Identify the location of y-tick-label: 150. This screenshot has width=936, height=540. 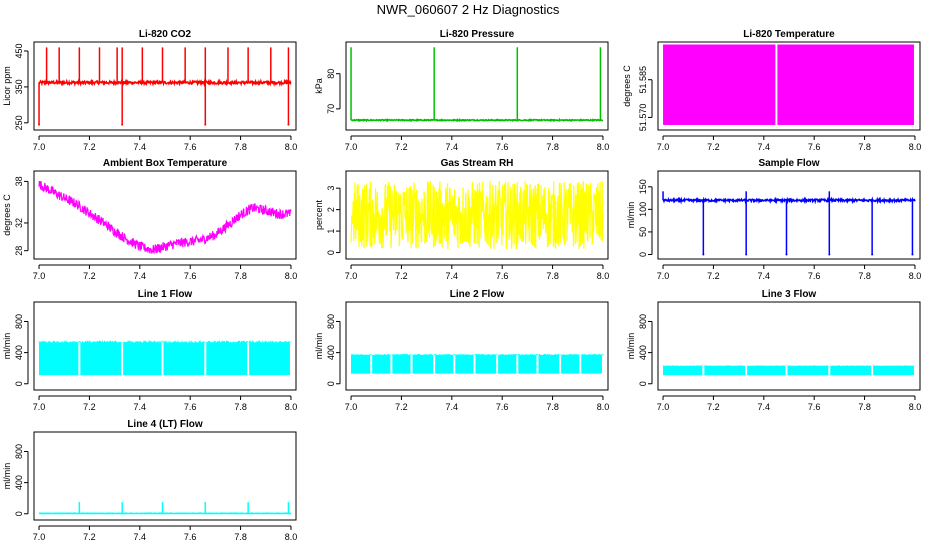
(643, 186).